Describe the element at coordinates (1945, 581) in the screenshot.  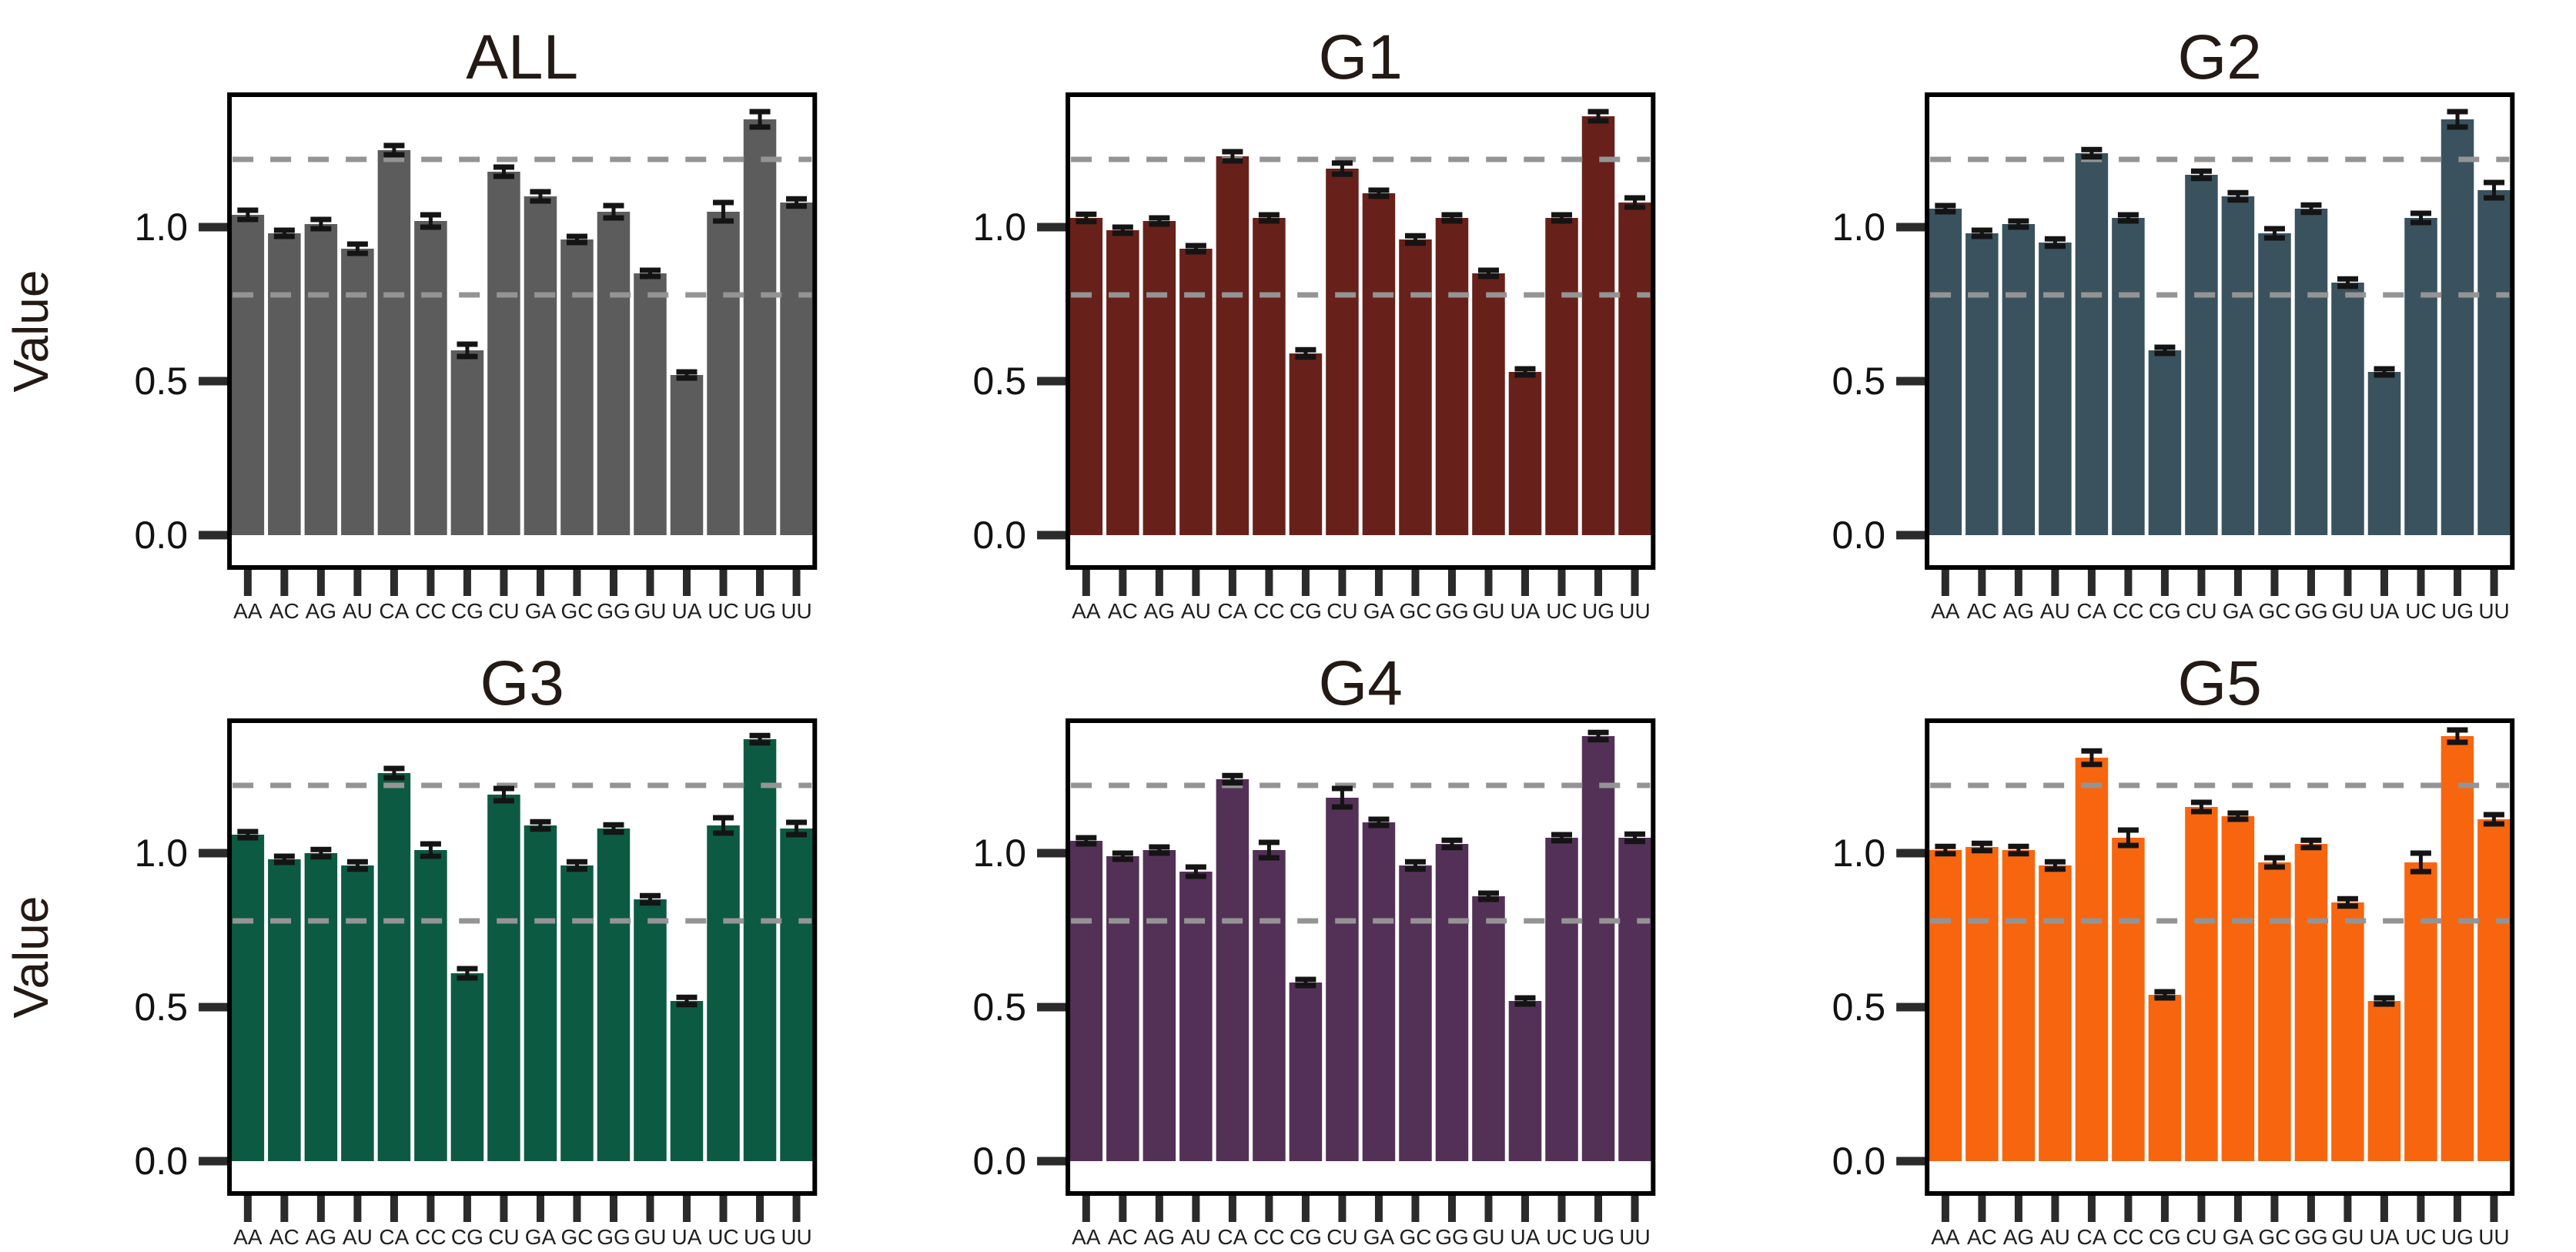
I see `x-tick-AA` at that location.